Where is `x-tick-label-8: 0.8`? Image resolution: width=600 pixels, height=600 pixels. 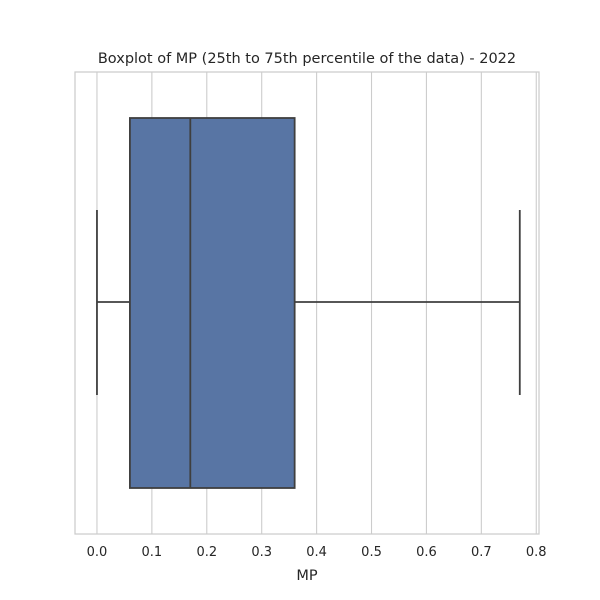 x-tick-label-8: 0.8 is located at coordinates (536, 552).